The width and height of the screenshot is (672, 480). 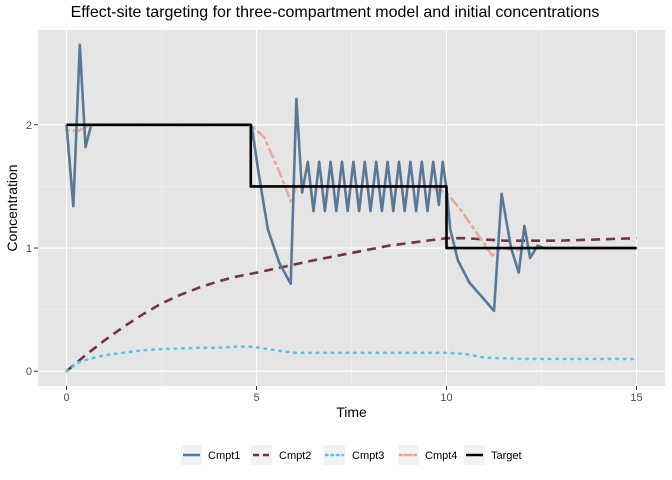 What do you see at coordinates (66, 398) in the screenshot?
I see `x-tick-label: 0` at bounding box center [66, 398].